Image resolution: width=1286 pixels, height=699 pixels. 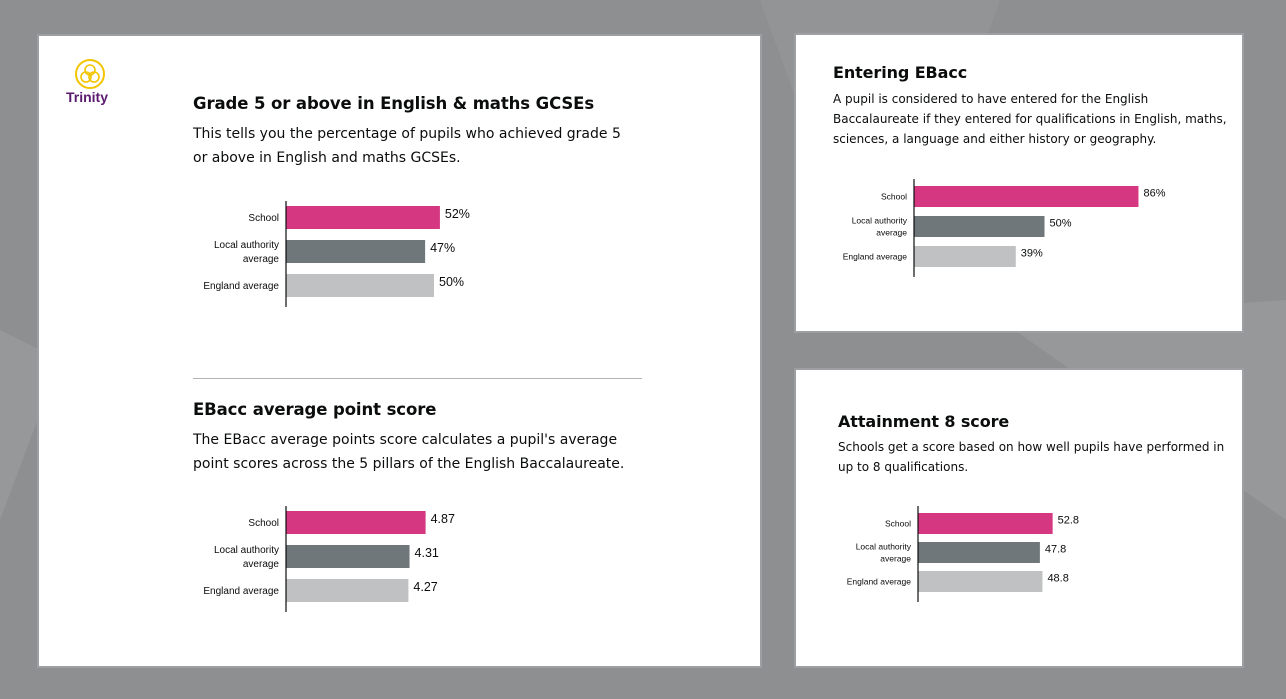 What do you see at coordinates (90, 74) in the screenshot?
I see `trinity-logo-icon` at bounding box center [90, 74].